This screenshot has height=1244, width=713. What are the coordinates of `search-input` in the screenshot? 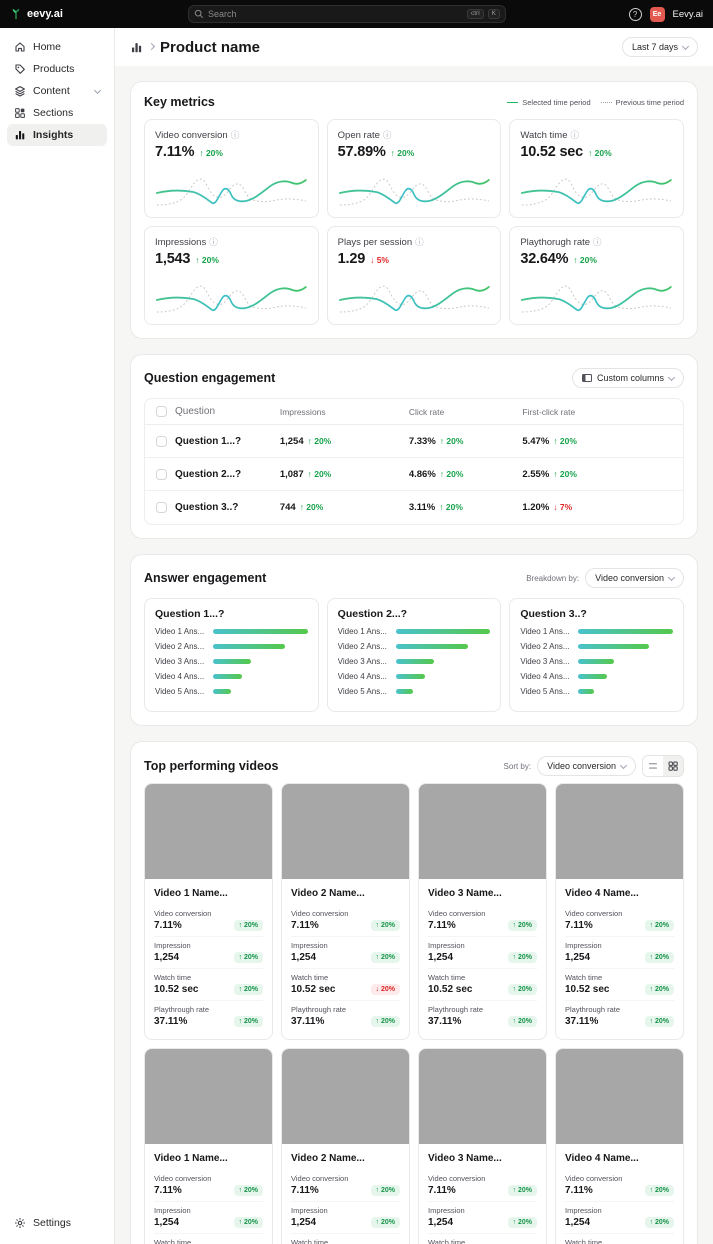 It's located at (335, 14).